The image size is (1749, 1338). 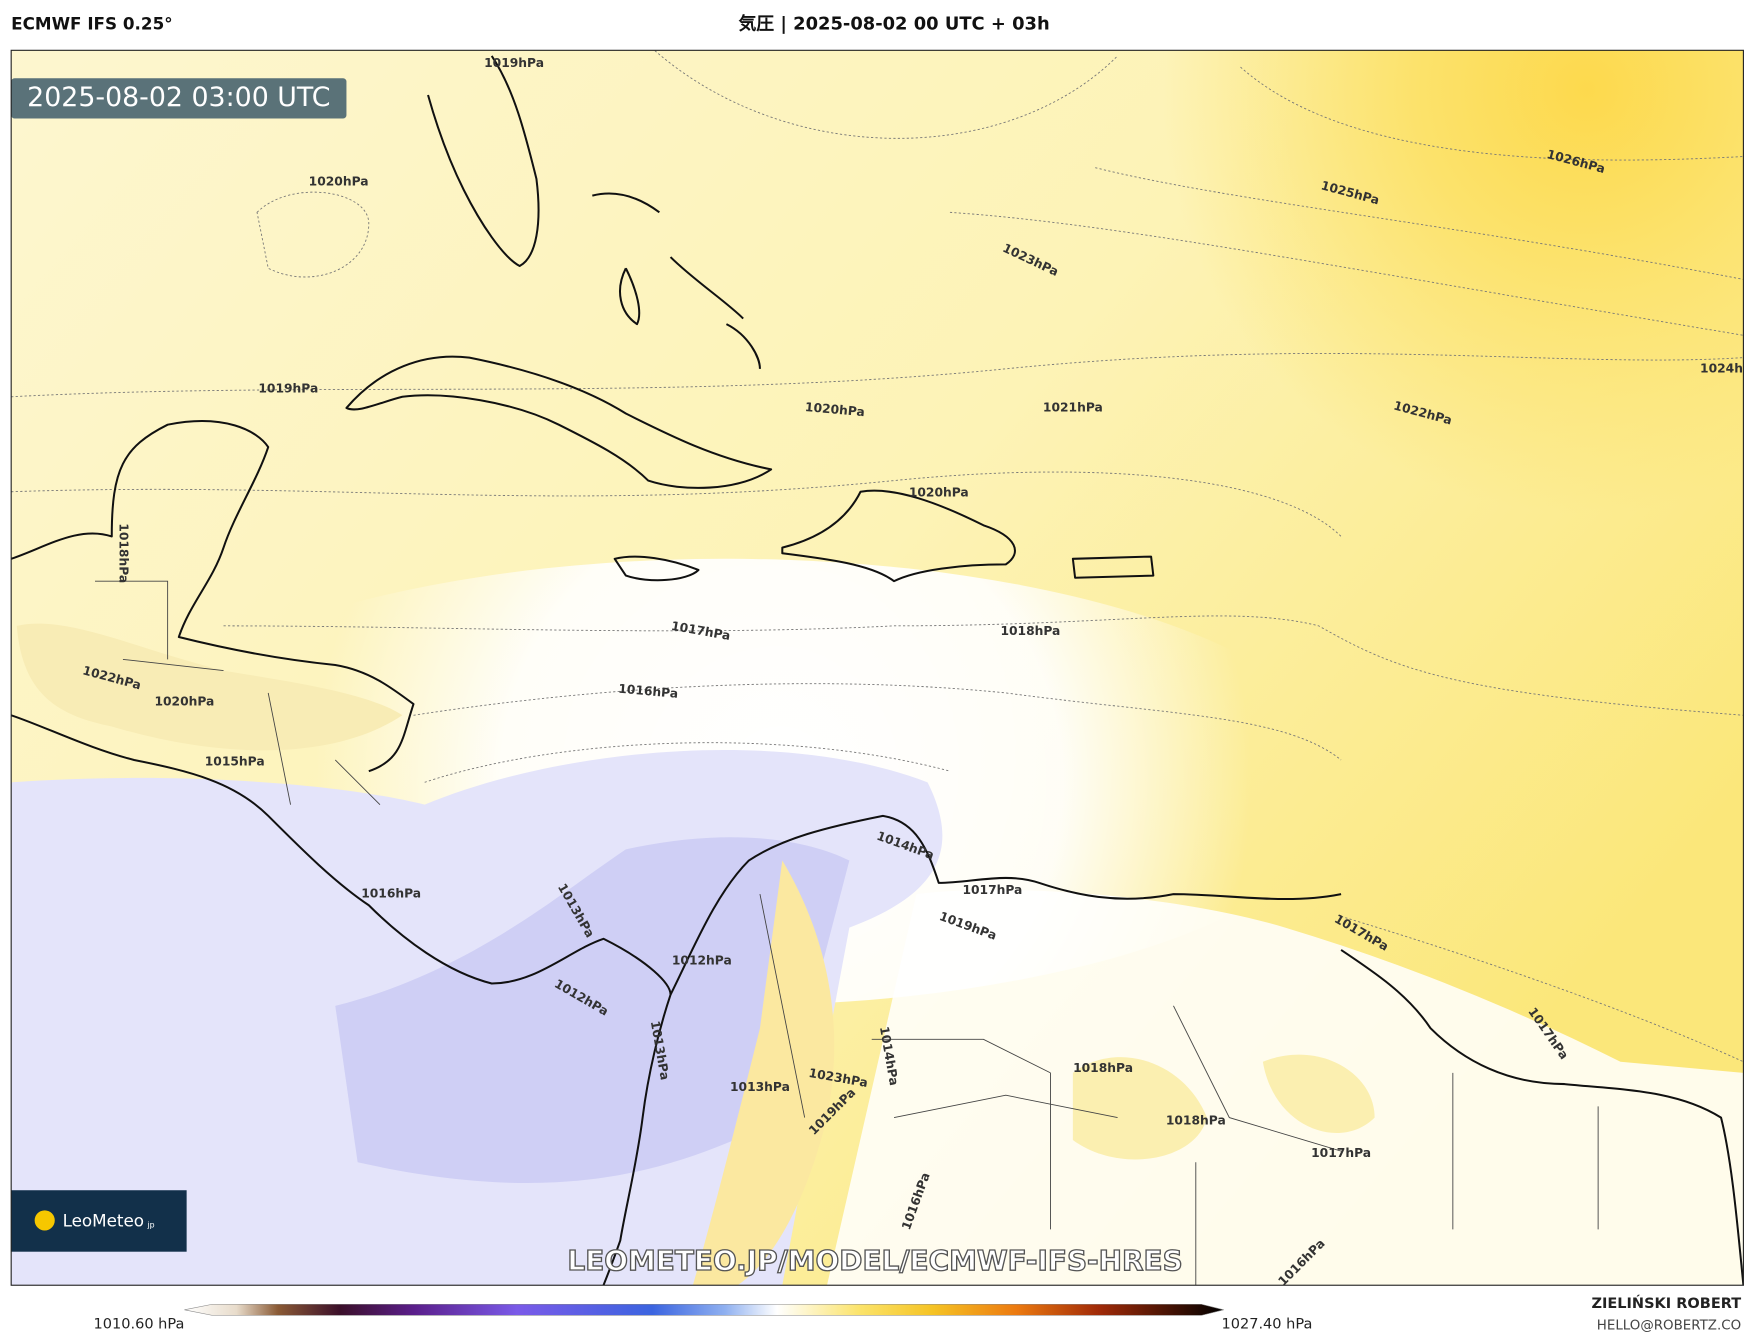 I want to click on contour-label: 1015hPa, so click(x=235, y=762).